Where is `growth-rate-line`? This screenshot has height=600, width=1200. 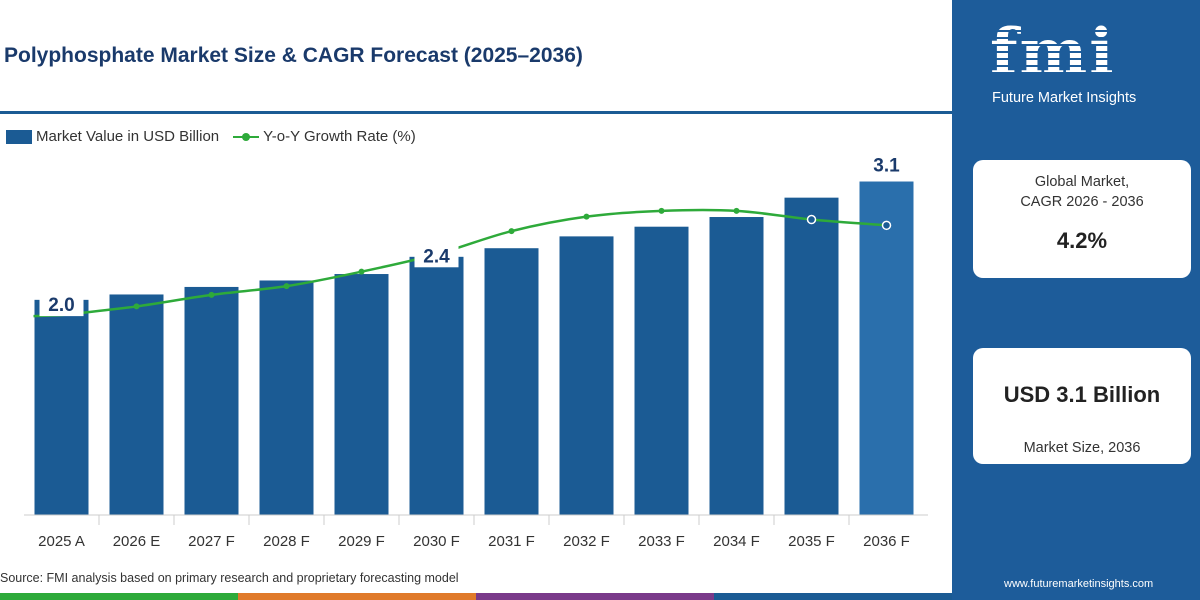
growth-rate-line is located at coordinates (460, 263).